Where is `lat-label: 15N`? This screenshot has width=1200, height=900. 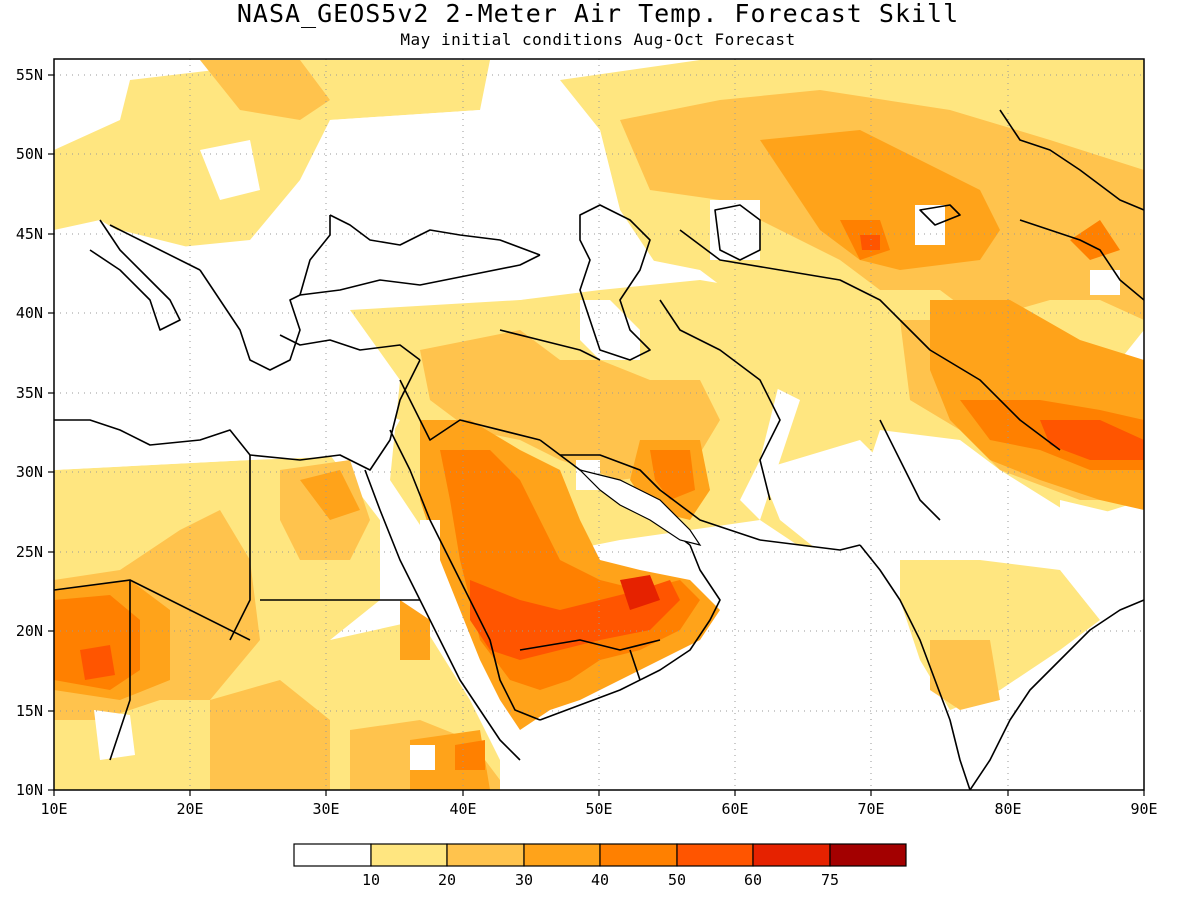 lat-label: 15N is located at coordinates (29, 711).